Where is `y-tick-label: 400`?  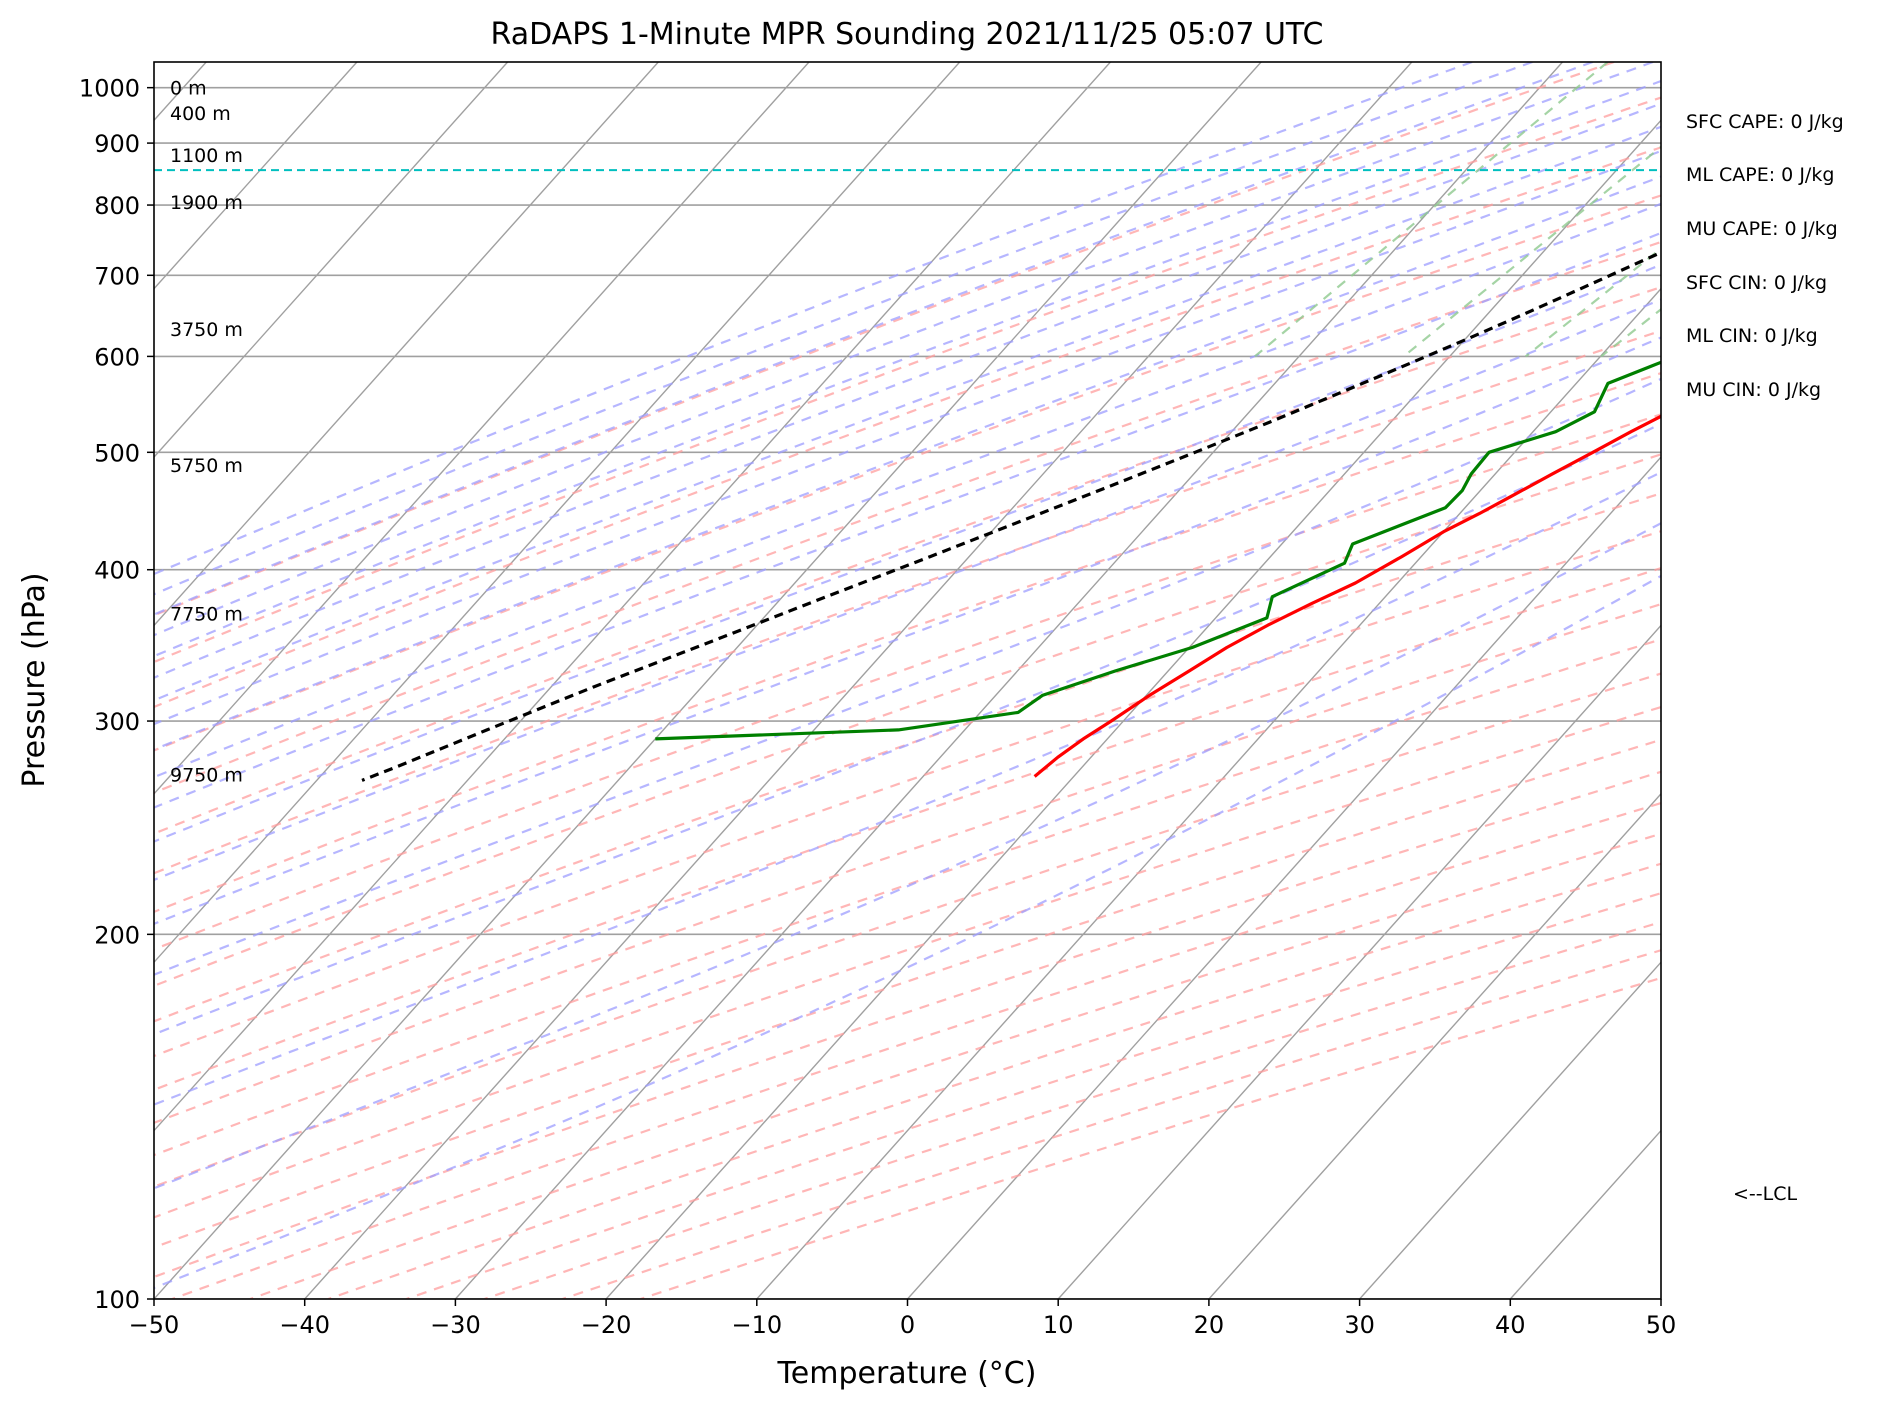
y-tick-label: 400 is located at coordinates (117, 571).